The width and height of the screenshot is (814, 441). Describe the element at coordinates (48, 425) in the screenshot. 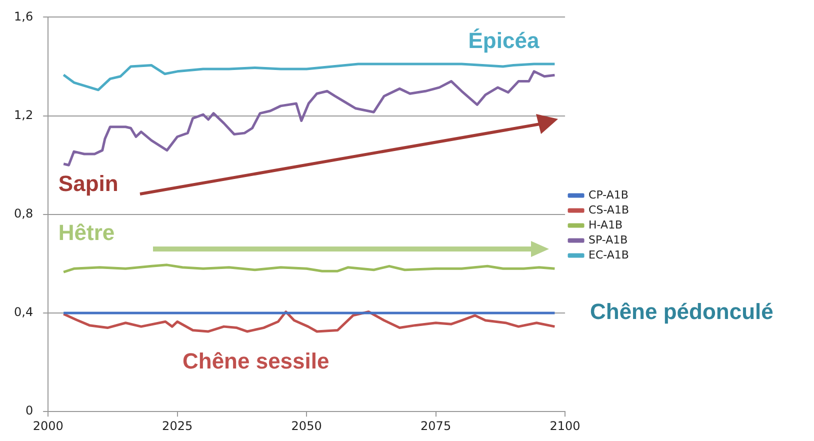

I see `x-tick-label: 2000` at that location.